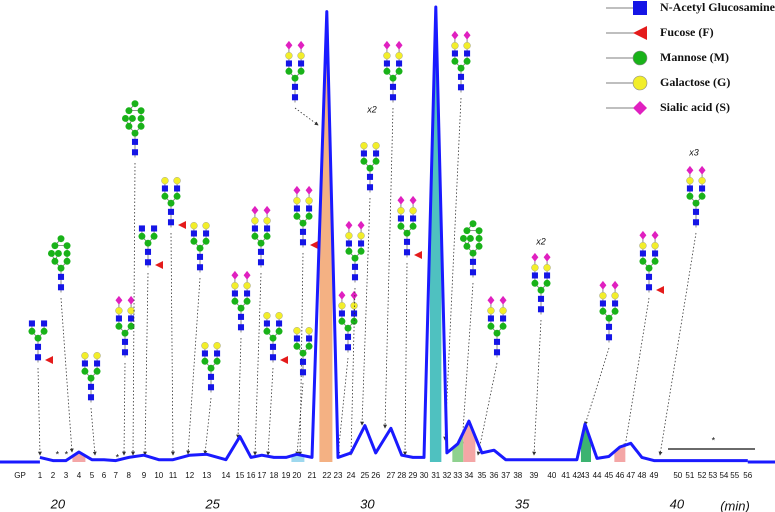 Image resolution: width=775 pixels, height=512 pixels. What do you see at coordinates (585, 475) in the screenshot?
I see `peak-label: 43` at bounding box center [585, 475].